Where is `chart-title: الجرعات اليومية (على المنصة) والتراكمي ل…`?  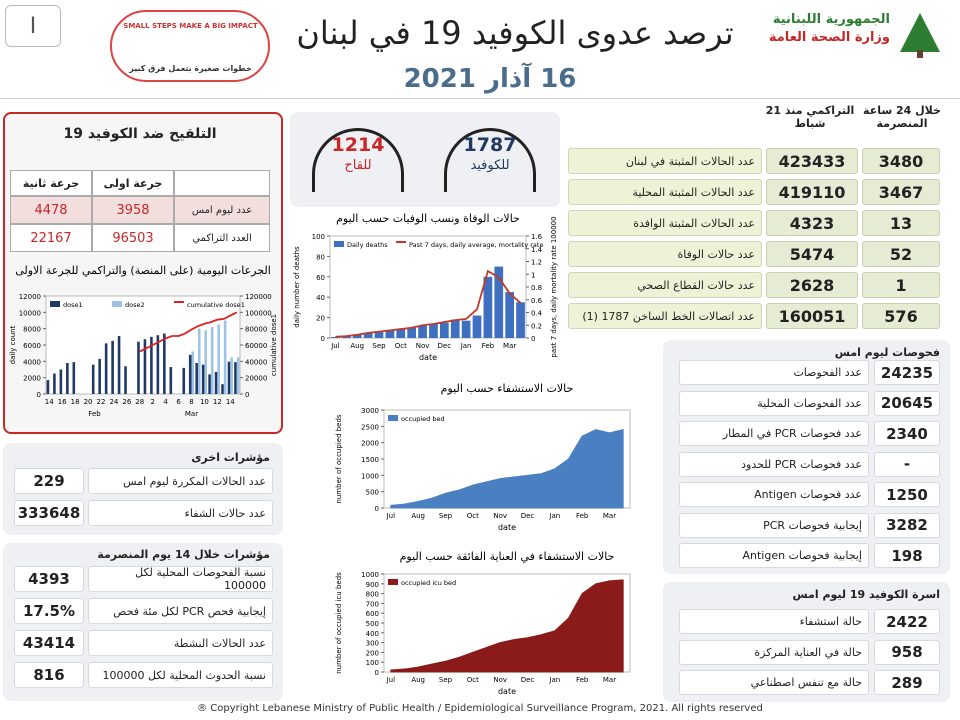 chart-title: الجرعات اليومية (على المنصة) والتراكمي ل… is located at coordinates (143, 270).